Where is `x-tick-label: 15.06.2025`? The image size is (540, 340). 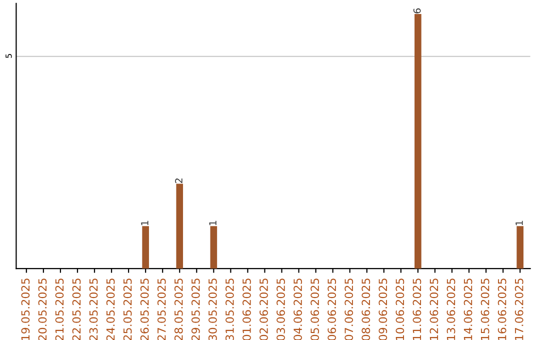 x-tick-label: 15.06.2025 is located at coordinates (485, 309).